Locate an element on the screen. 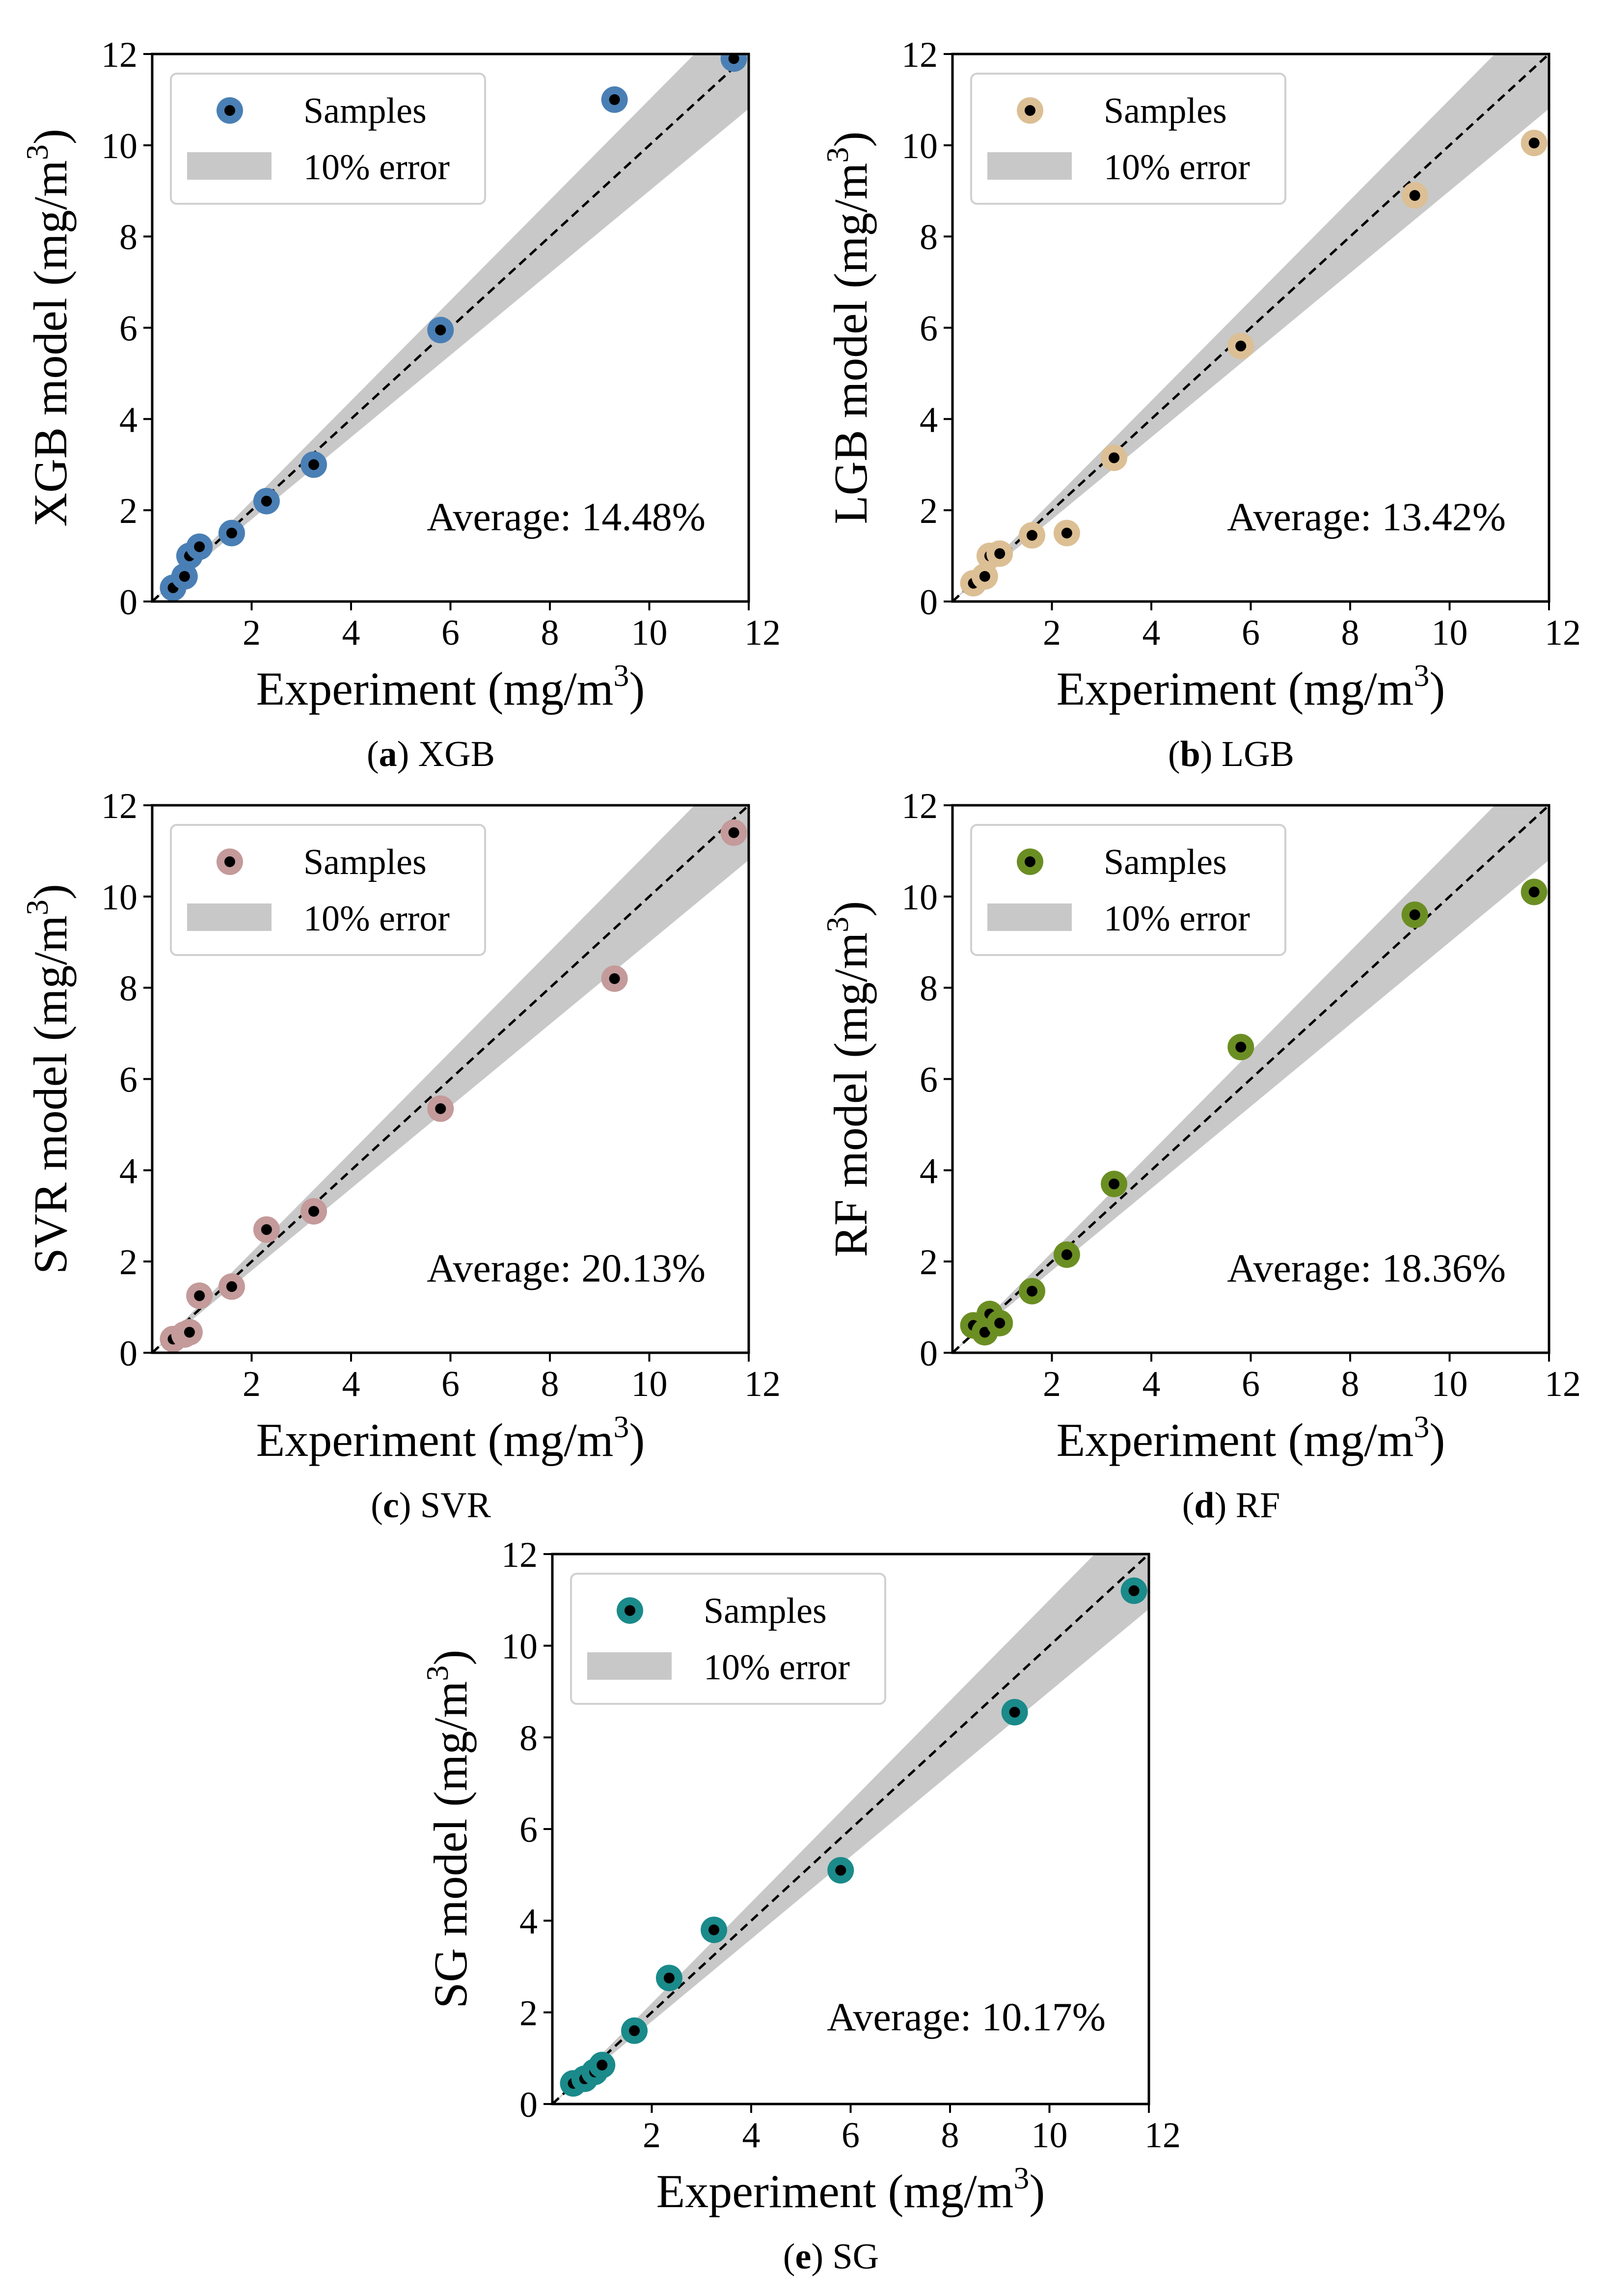  plot-area-svr is located at coordinates (450, 1079).